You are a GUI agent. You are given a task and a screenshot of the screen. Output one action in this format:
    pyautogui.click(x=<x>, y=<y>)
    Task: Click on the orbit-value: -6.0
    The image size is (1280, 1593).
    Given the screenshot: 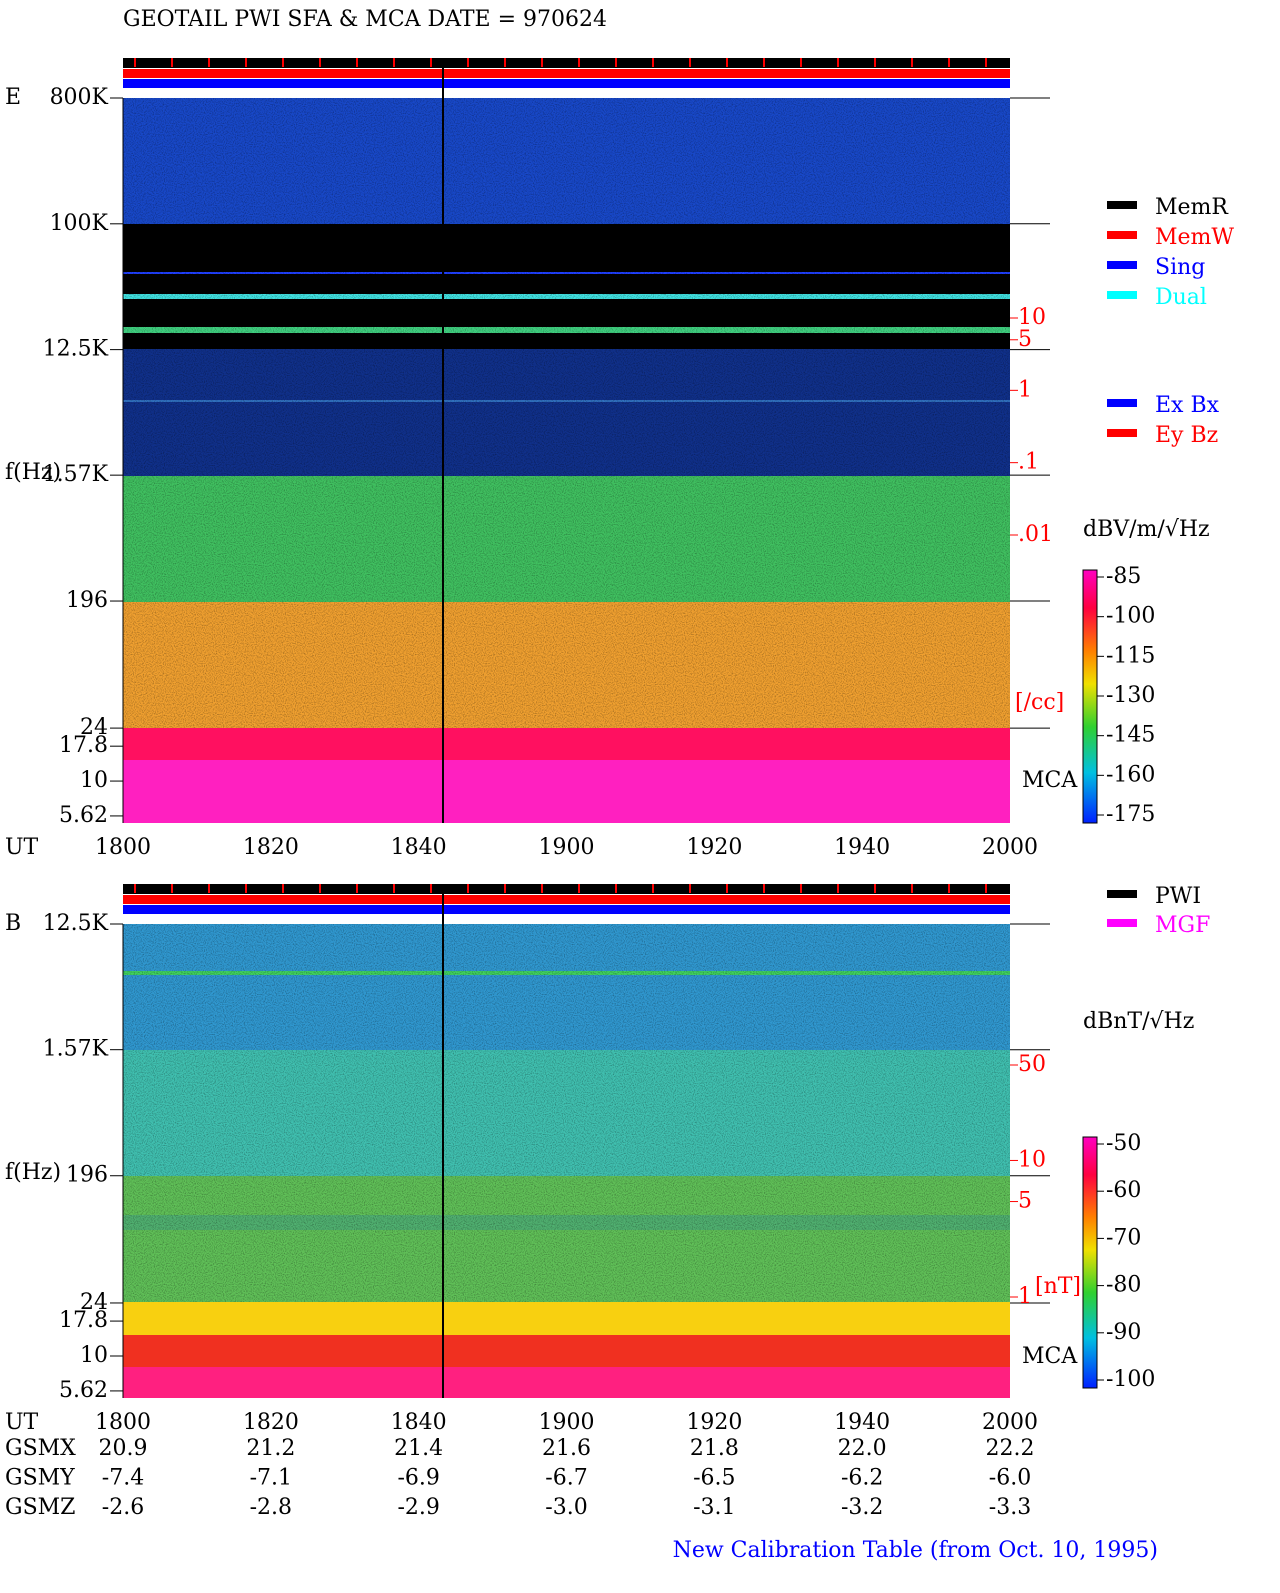 What is the action you would take?
    pyautogui.click(x=1010, y=1478)
    